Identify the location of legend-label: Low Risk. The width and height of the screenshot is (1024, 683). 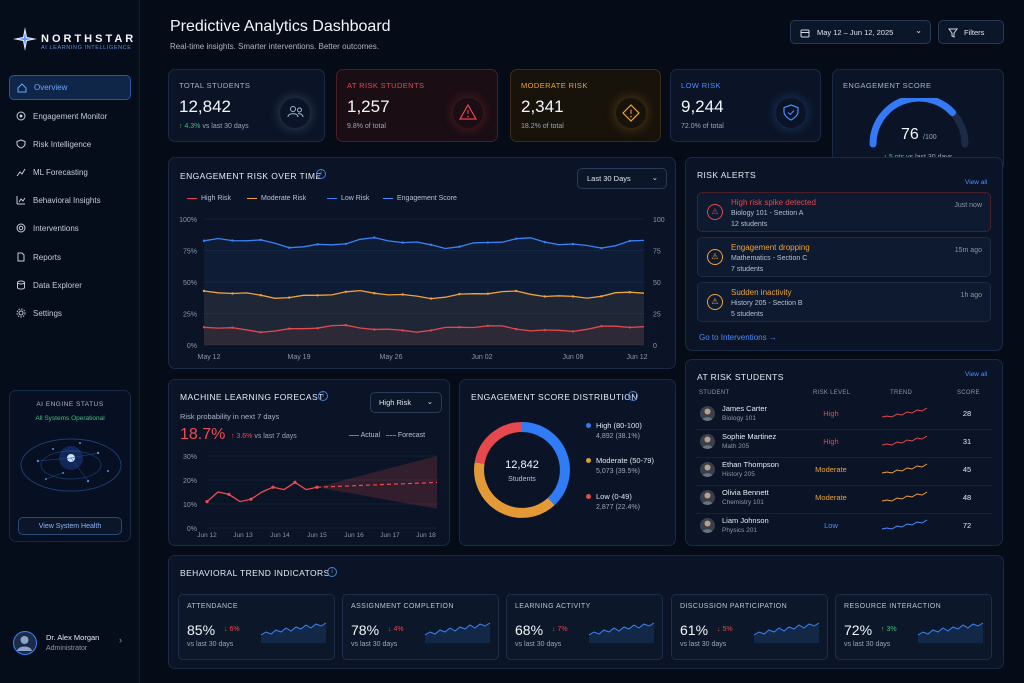
(355, 198).